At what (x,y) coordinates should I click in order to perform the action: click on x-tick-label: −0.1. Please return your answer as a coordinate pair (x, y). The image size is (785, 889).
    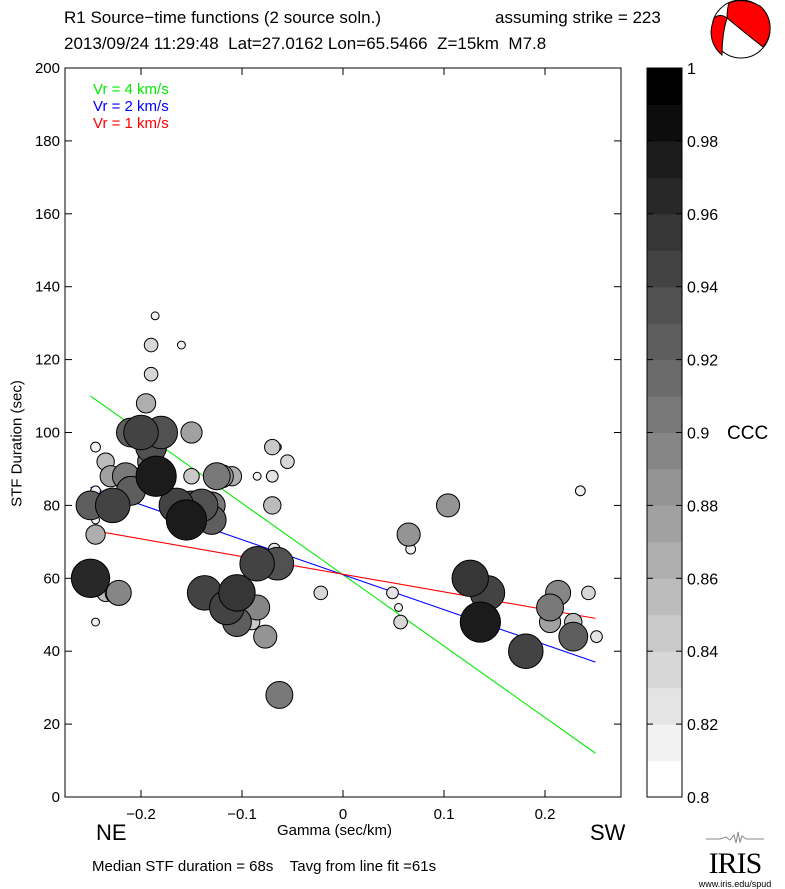
    Looking at the image, I should click on (242, 814).